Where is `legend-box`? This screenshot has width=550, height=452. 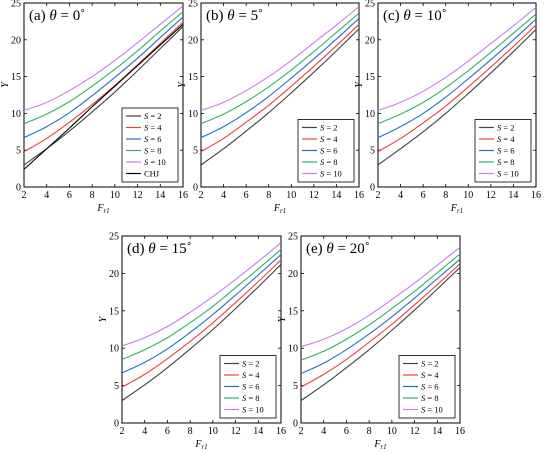
legend-box is located at coordinates (150, 145).